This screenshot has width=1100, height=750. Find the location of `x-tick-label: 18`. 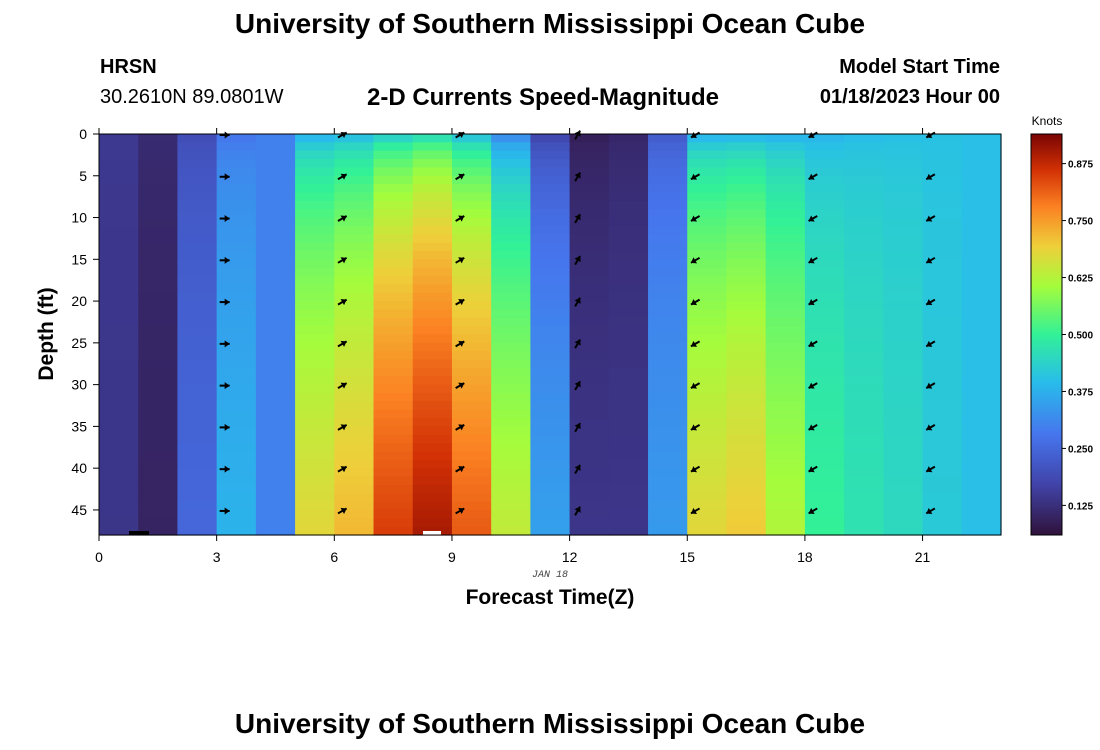

x-tick-label: 18 is located at coordinates (805, 557).